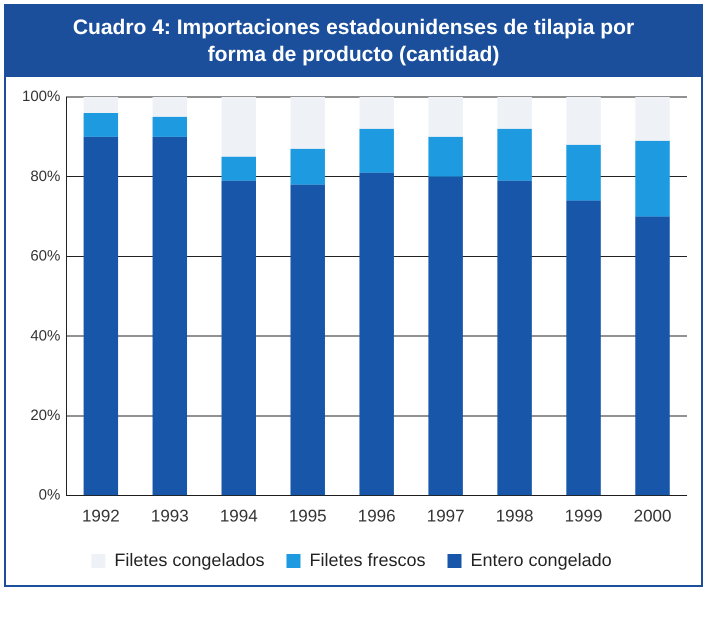  I want to click on x-tick-label: 1993, so click(169, 516).